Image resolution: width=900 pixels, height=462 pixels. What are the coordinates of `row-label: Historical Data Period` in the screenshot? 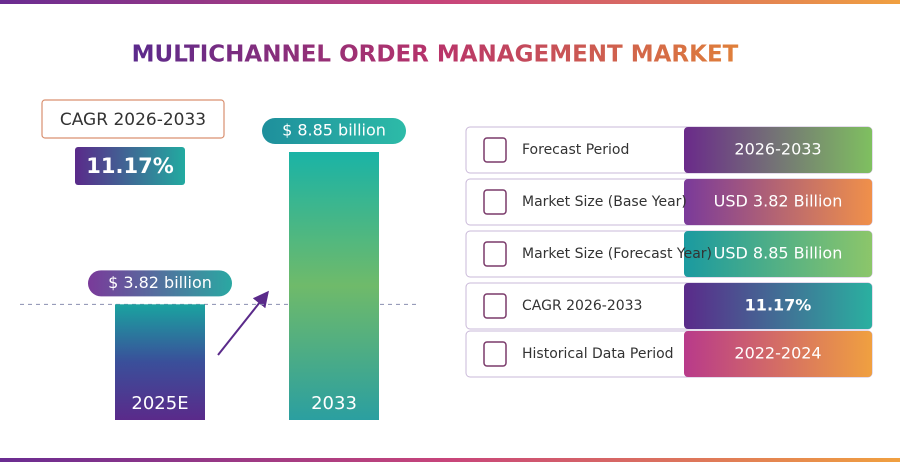 It's located at (598, 354).